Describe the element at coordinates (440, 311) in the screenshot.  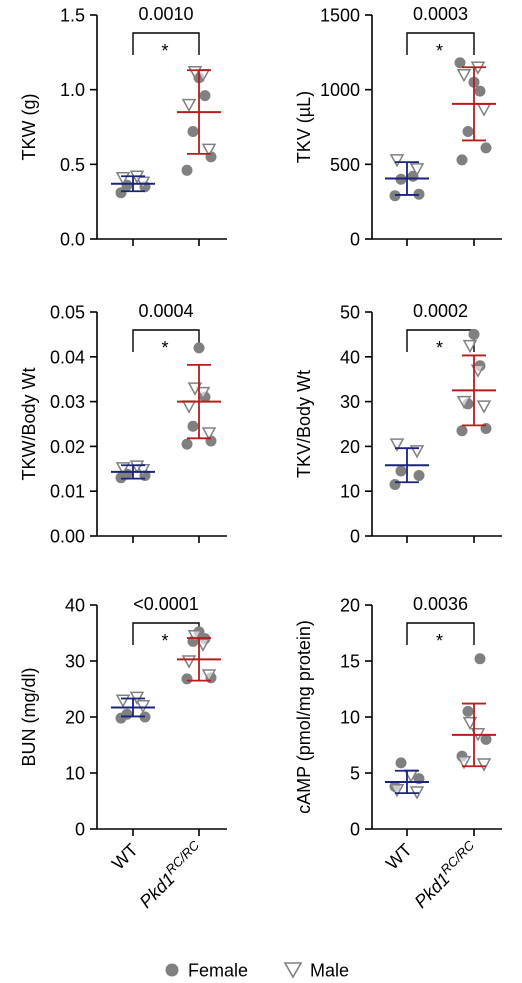
I see `p-value-label: 0.0002` at that location.